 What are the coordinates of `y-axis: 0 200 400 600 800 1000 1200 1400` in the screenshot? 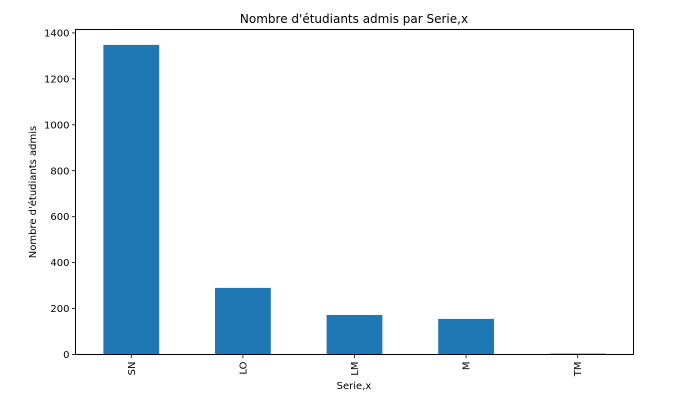 It's located at (60, 194).